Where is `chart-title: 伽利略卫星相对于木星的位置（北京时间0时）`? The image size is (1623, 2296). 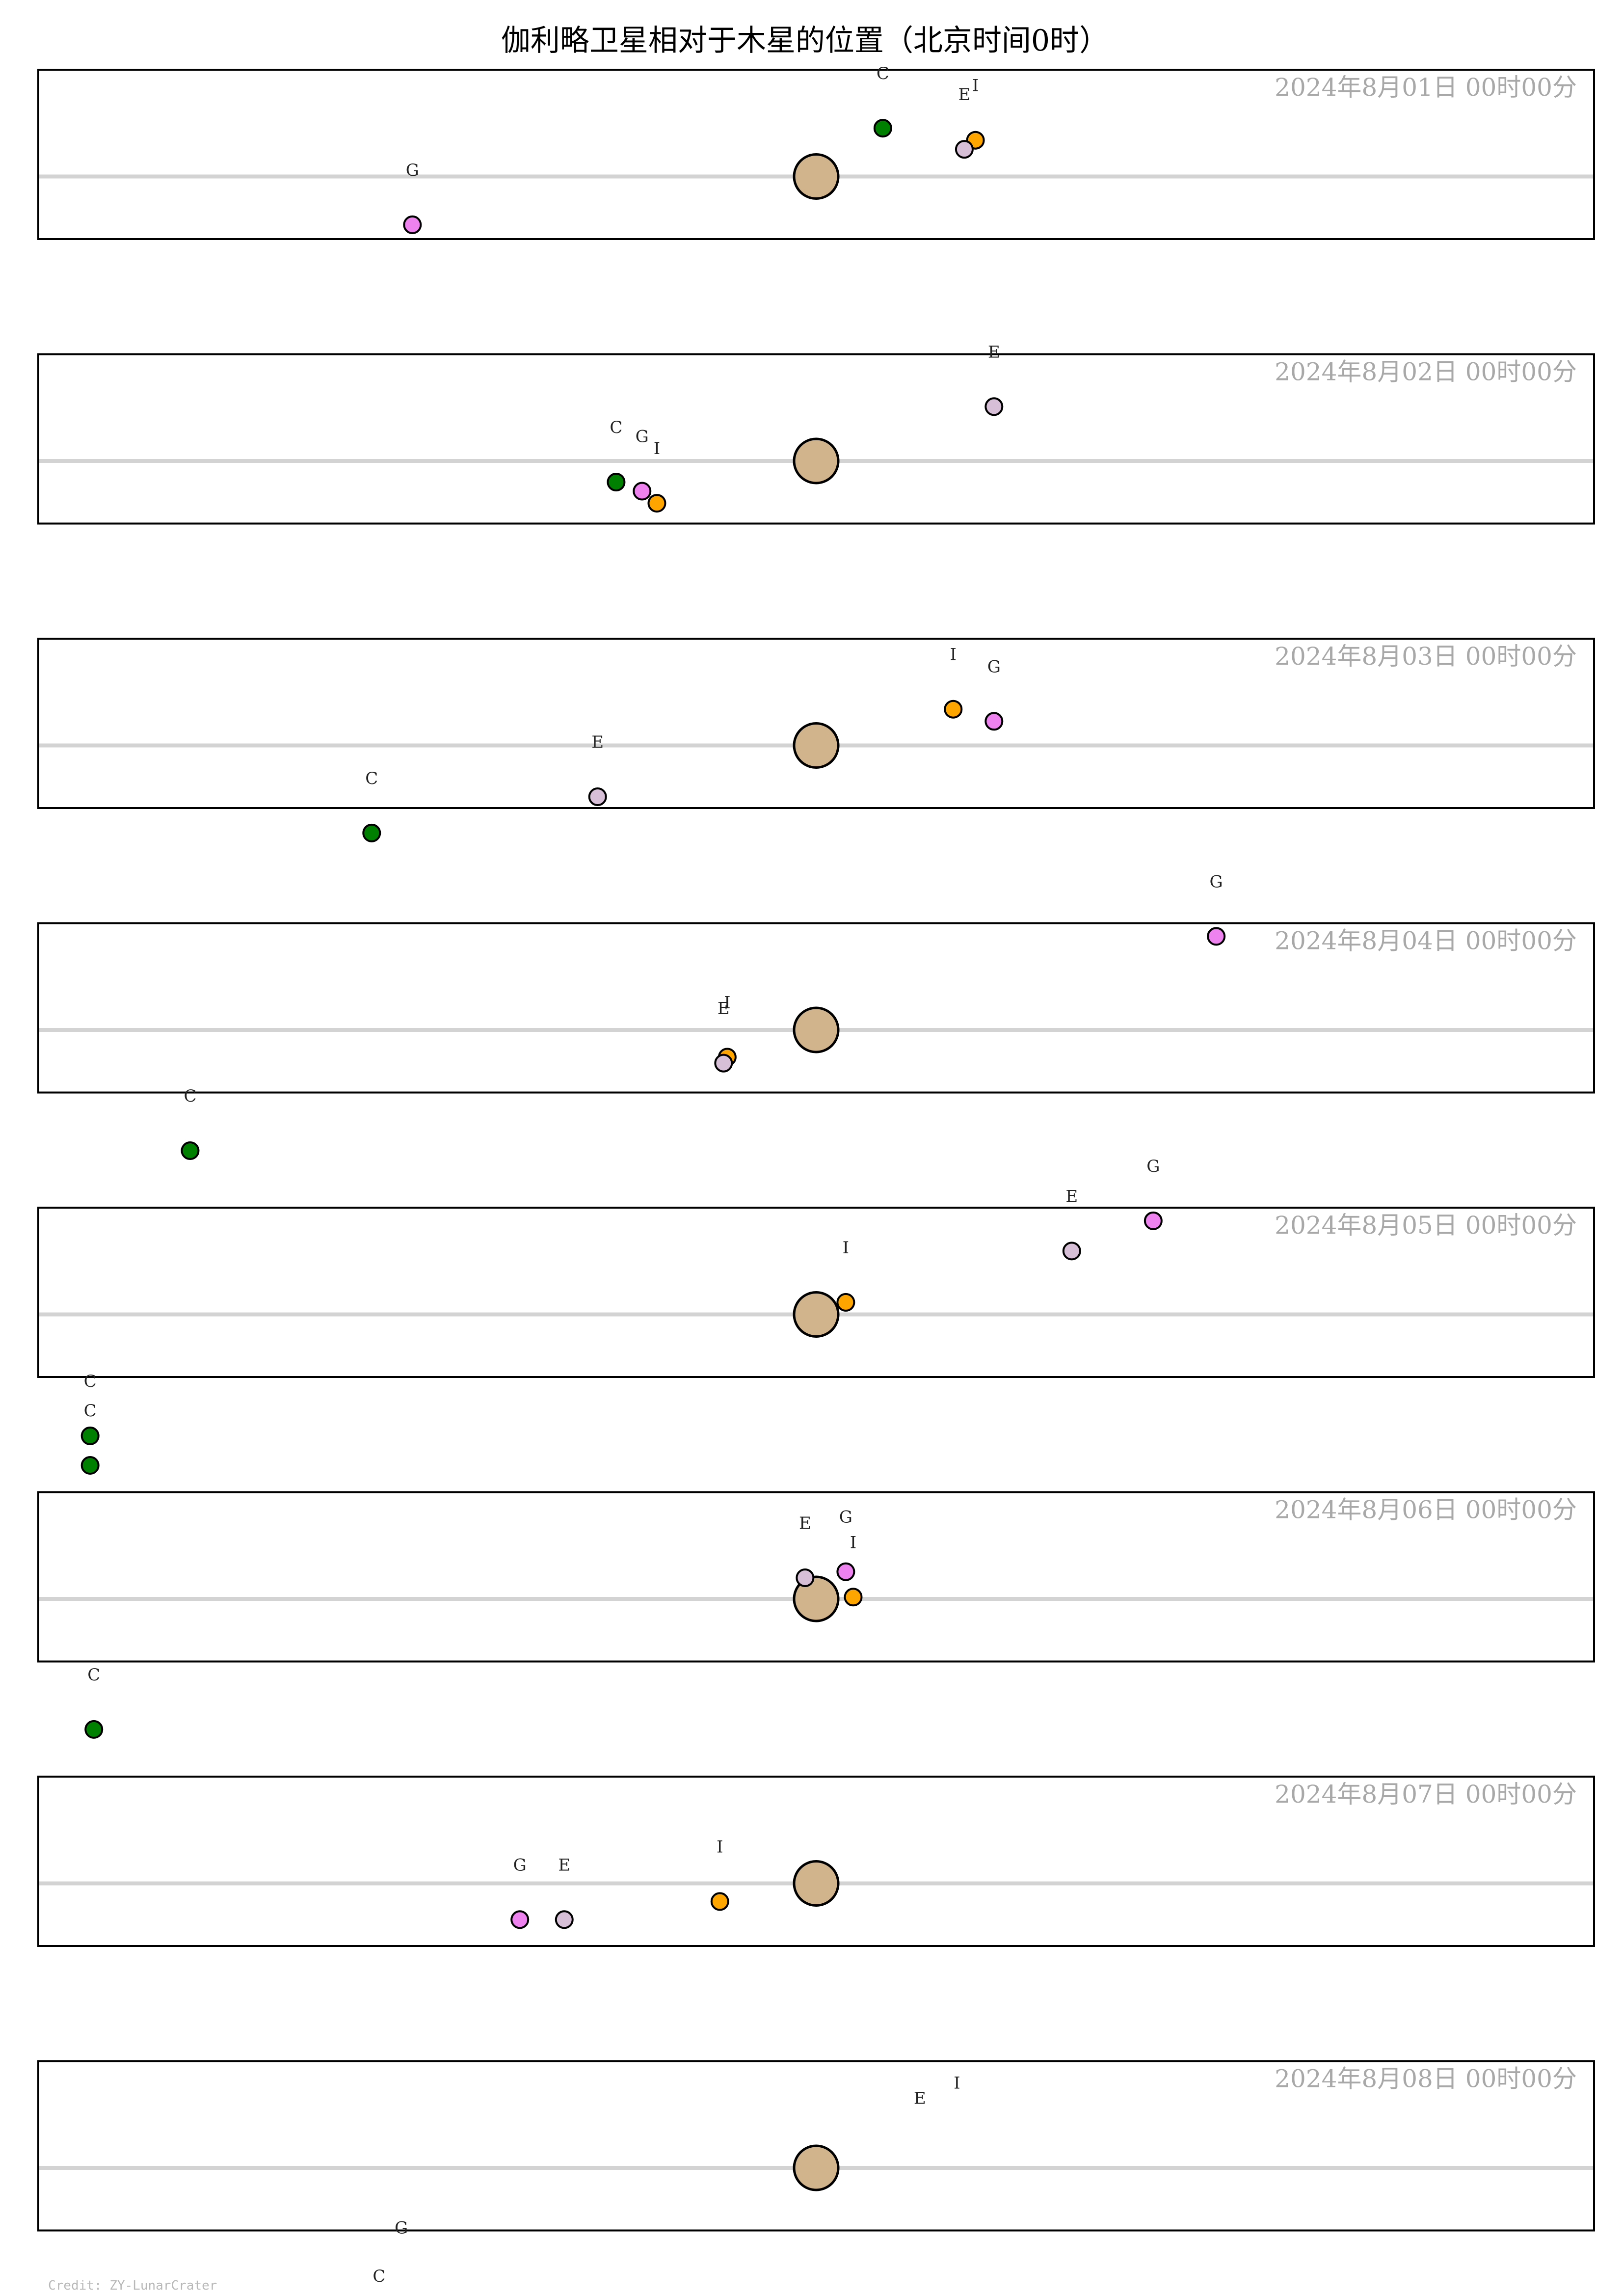 chart-title: 伽利略卫星相对于木星的位置（北京时间0时） is located at coordinates (805, 41).